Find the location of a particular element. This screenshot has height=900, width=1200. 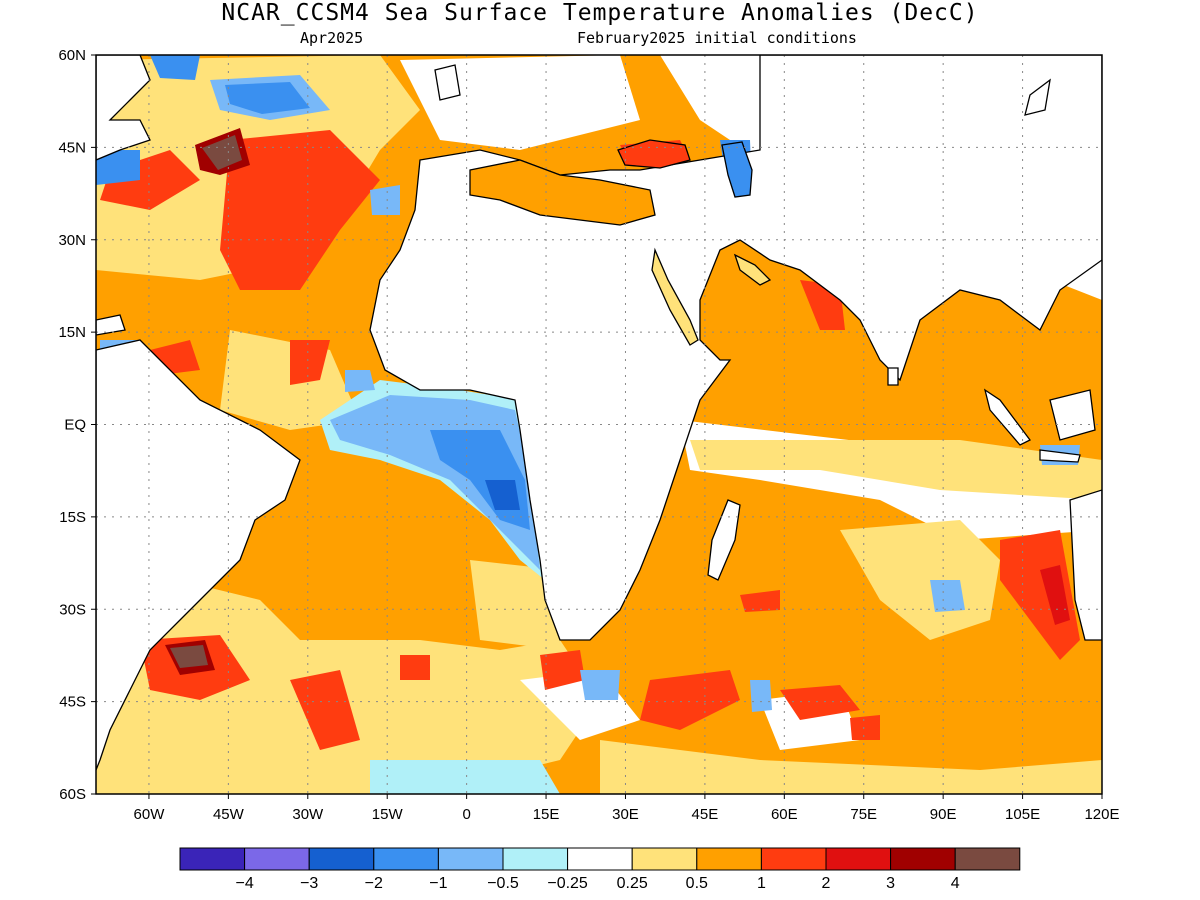

lon-tick-label: 105E is located at coordinates (1022, 814).